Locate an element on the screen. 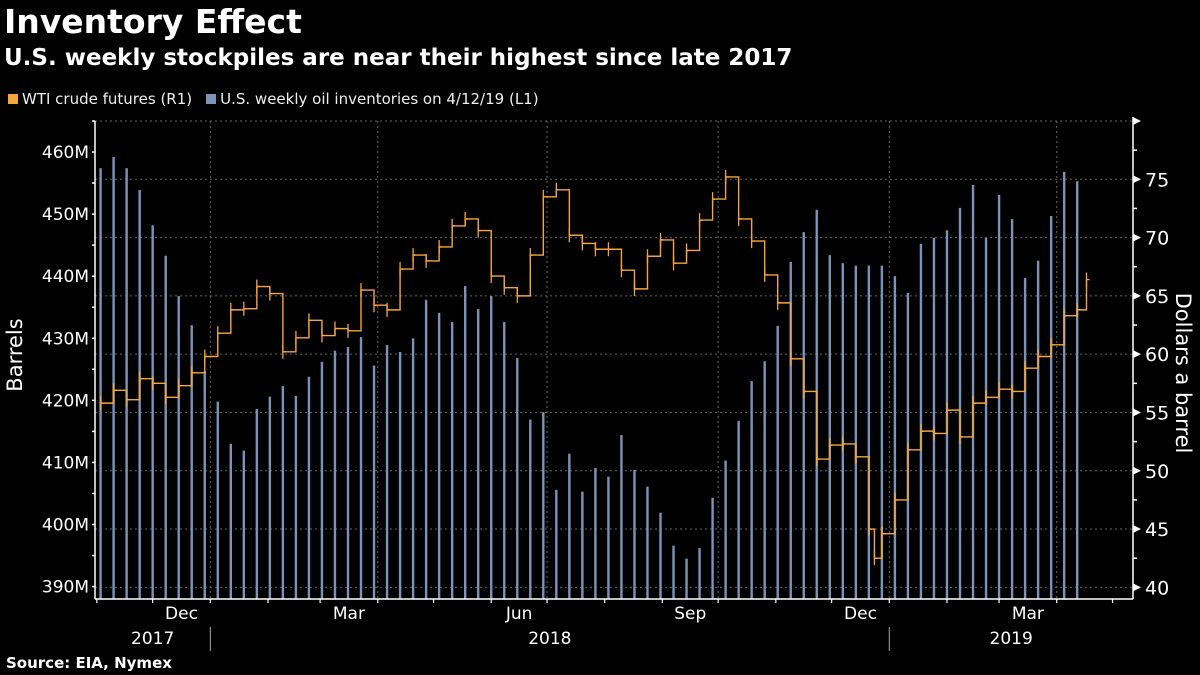  left-tick-label: 420M is located at coordinates (65, 401).